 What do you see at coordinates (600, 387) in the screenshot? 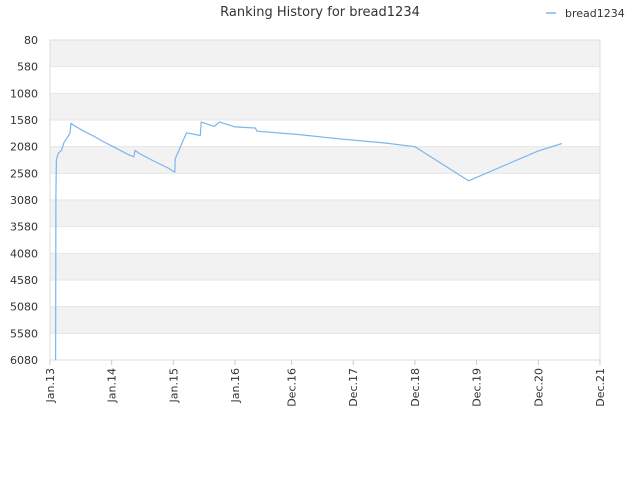
I see `x-tick-label: Dec.21` at bounding box center [600, 387].